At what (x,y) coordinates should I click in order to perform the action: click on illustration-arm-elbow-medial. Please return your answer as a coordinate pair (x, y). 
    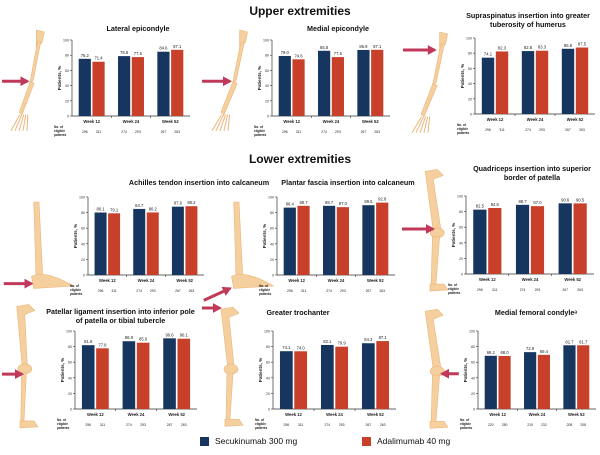
    Looking at the image, I should click on (225, 80).